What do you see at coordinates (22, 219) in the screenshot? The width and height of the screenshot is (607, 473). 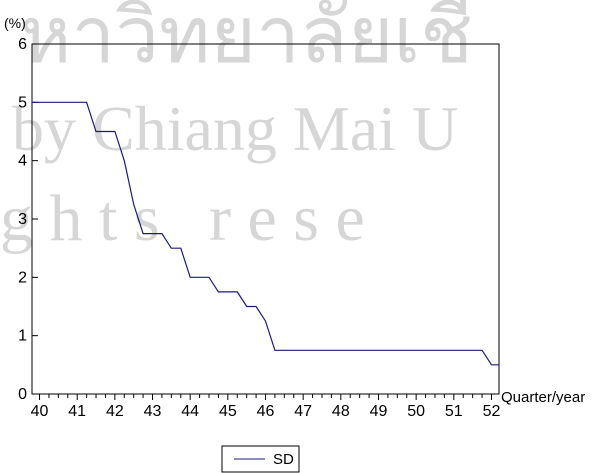 I see `y-tick-label: 3` at bounding box center [22, 219].